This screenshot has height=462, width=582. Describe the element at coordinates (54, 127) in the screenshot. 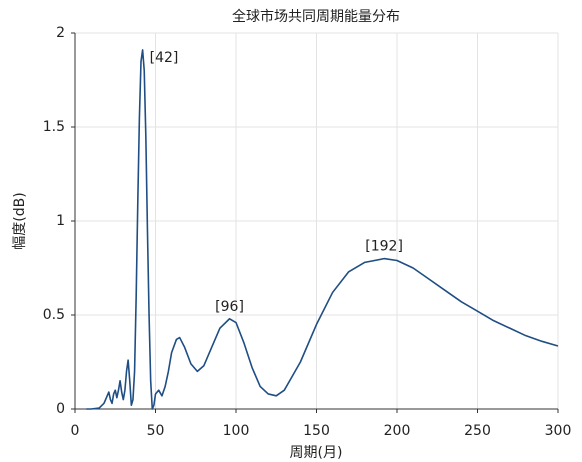

I see `y-tick-label: 1.5` at that location.